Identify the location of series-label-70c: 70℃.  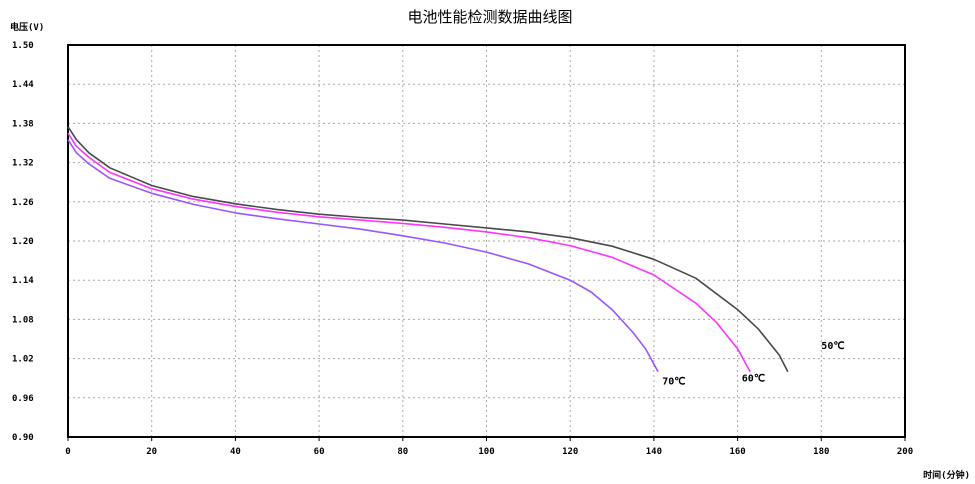
(673, 382).